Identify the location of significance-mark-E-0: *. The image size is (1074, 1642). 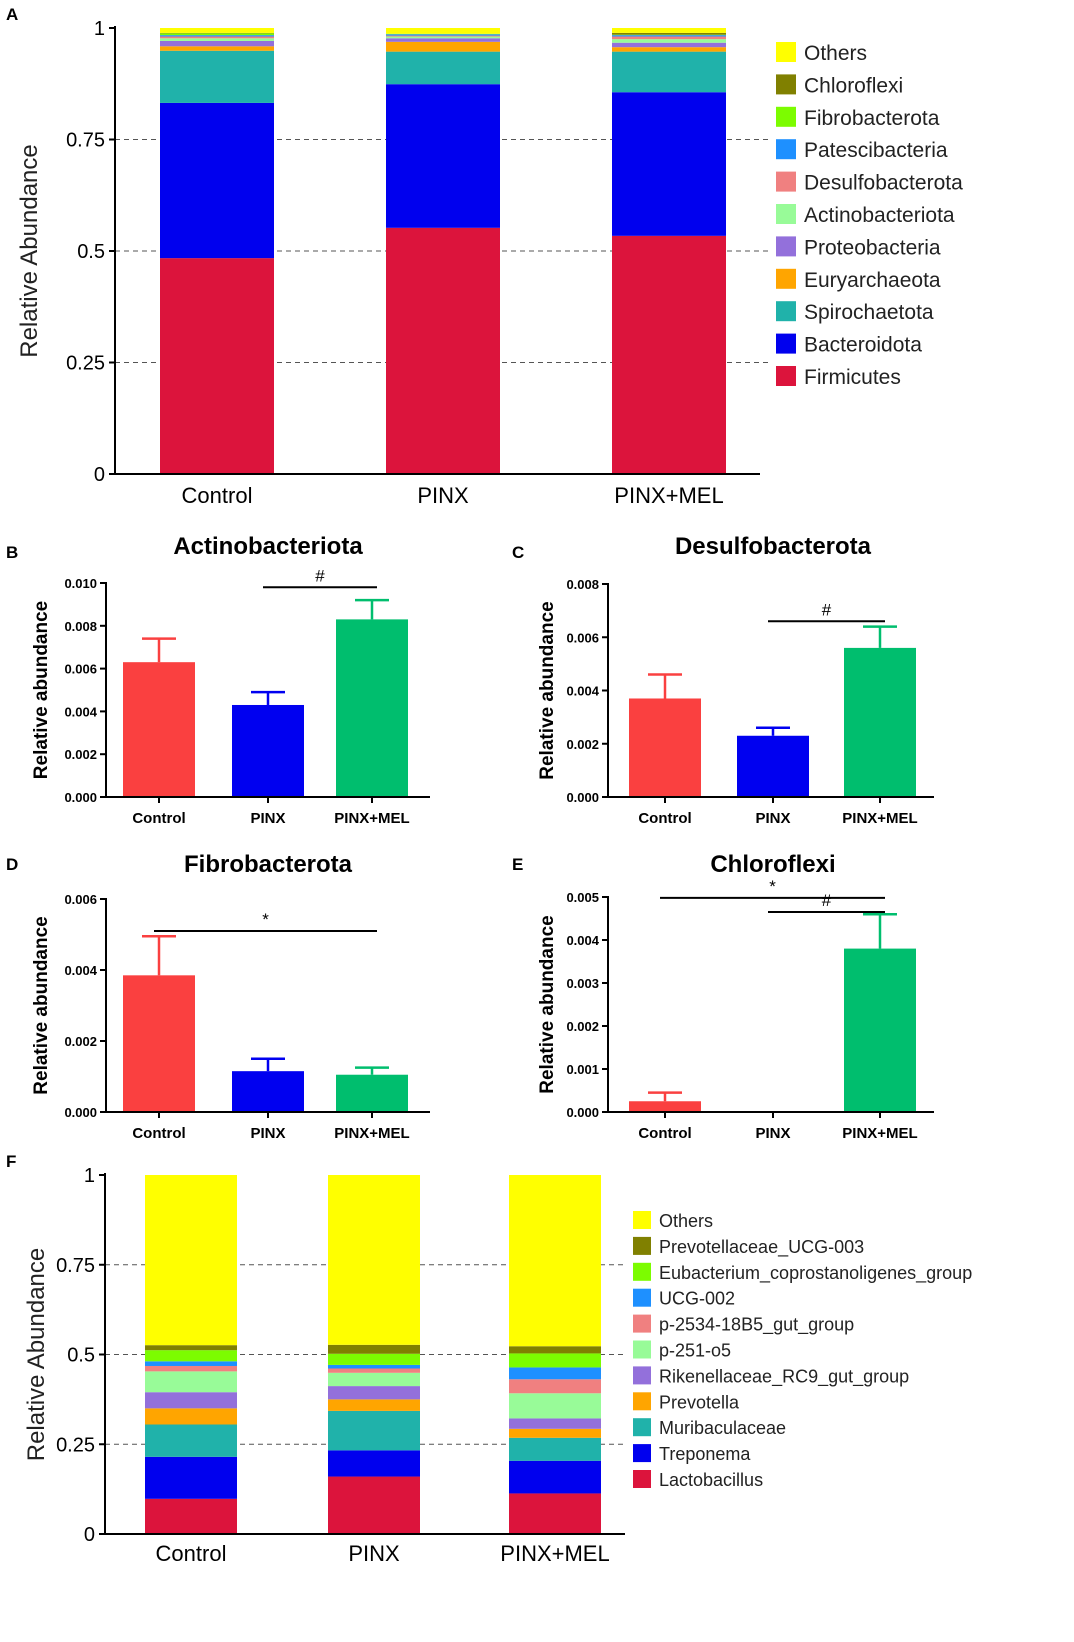
(772, 886).